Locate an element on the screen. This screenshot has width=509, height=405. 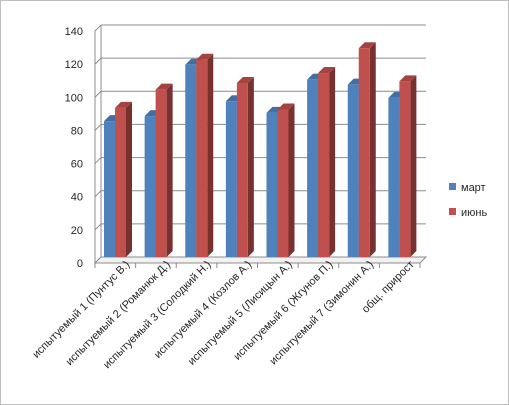
y-tick-label: 20 is located at coordinates (77, 231).